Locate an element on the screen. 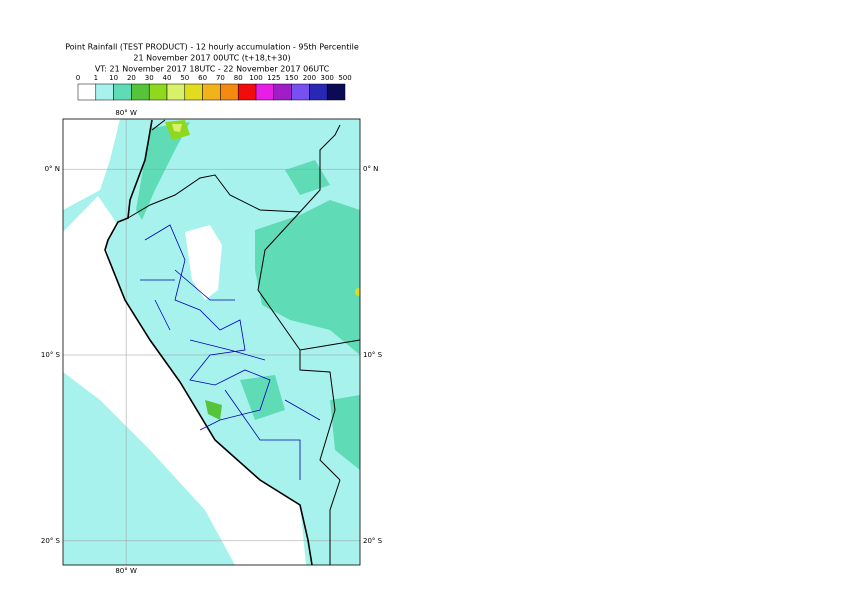 This screenshot has width=842, height=596. dry-area is located at coordinates (203, 262).